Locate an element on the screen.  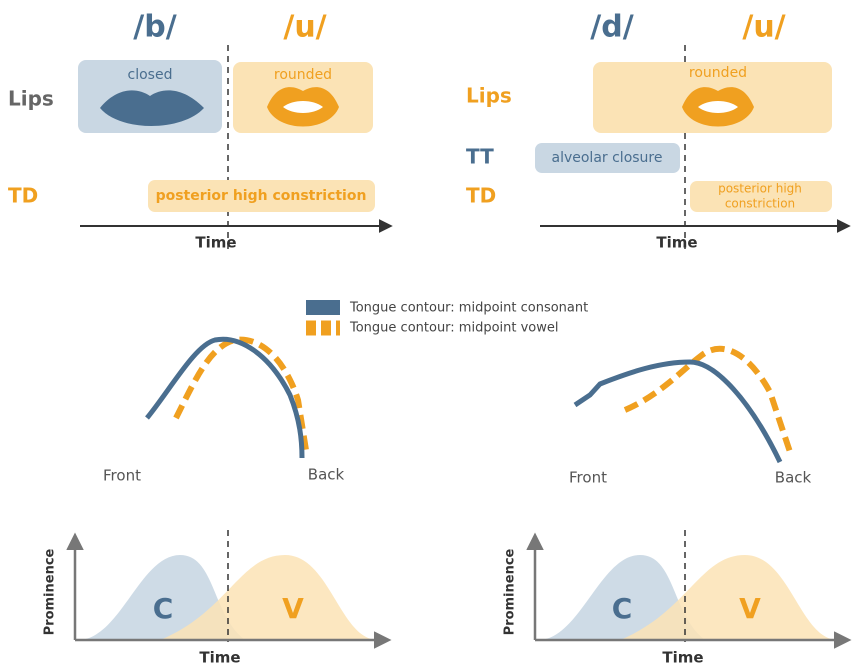
prominence-plot-b: Prominence C V Time is located at coordinates (217, 598).